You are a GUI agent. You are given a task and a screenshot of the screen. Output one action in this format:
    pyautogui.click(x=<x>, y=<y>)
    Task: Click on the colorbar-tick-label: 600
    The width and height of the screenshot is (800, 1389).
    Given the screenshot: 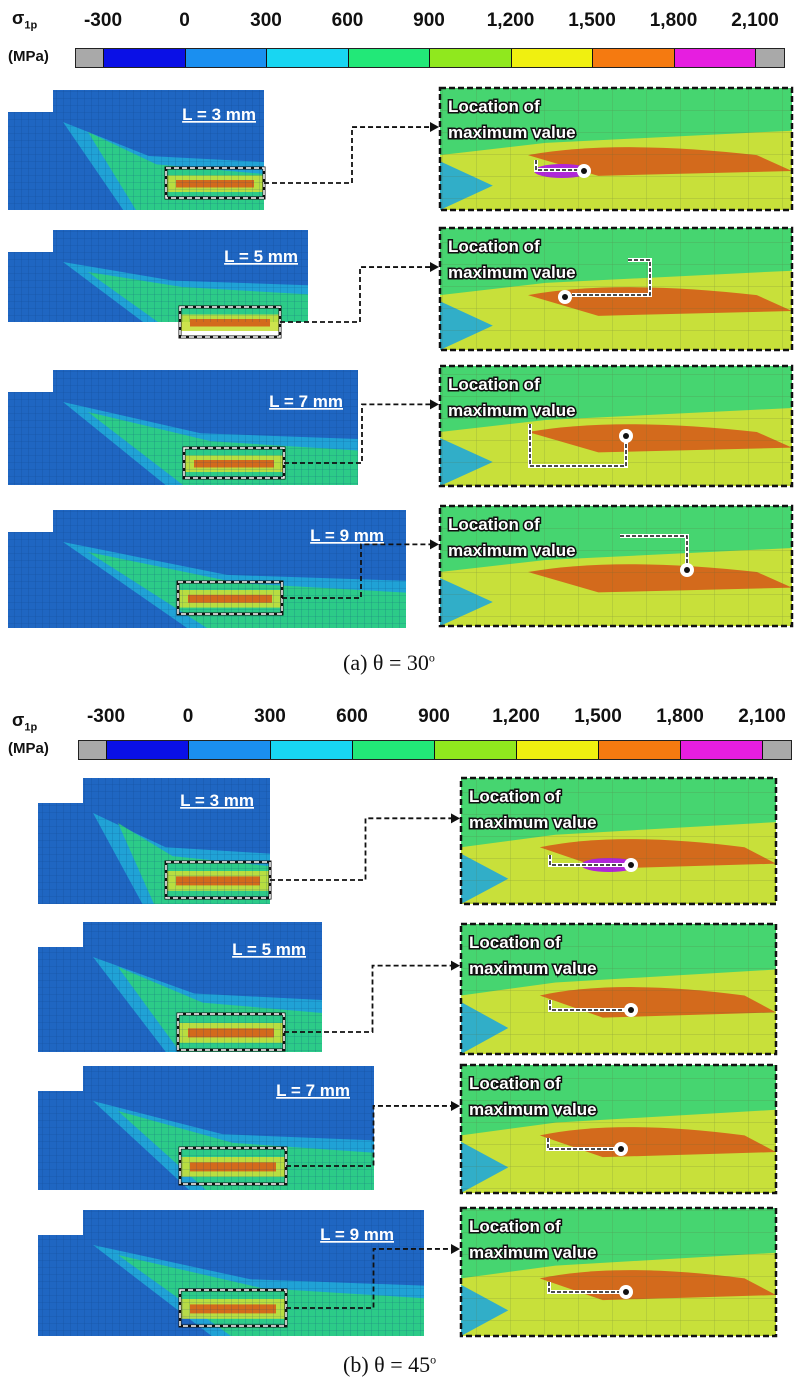 What is the action you would take?
    pyautogui.click(x=352, y=716)
    